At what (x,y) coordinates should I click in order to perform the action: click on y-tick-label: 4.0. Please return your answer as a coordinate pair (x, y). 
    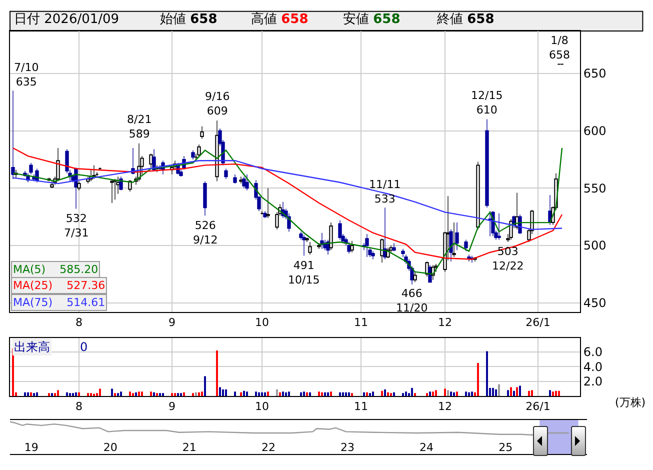
    Looking at the image, I should click on (592, 367).